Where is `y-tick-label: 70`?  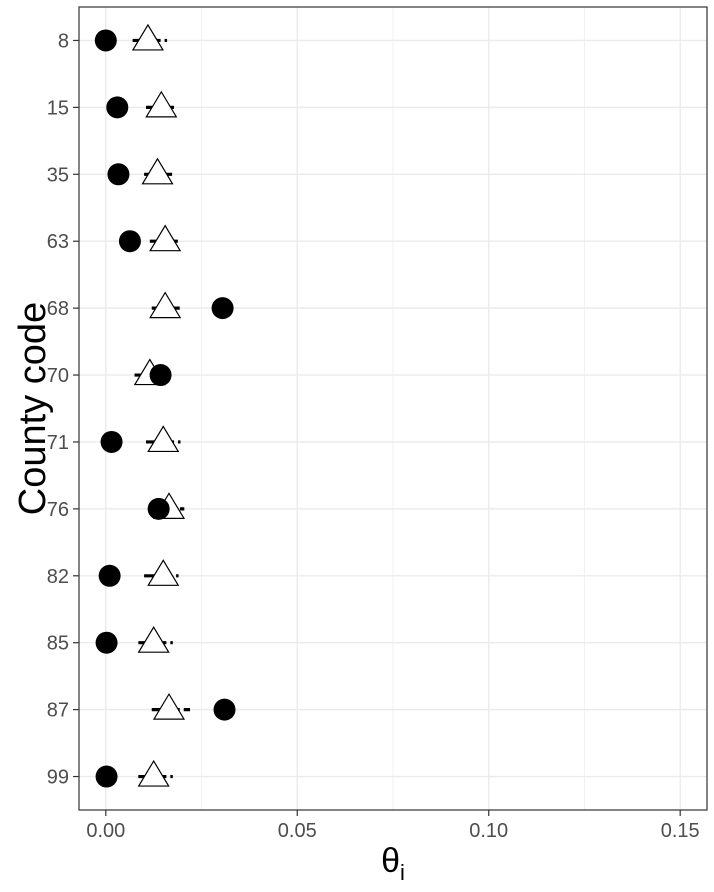 y-tick-label: 70 is located at coordinates (58, 376).